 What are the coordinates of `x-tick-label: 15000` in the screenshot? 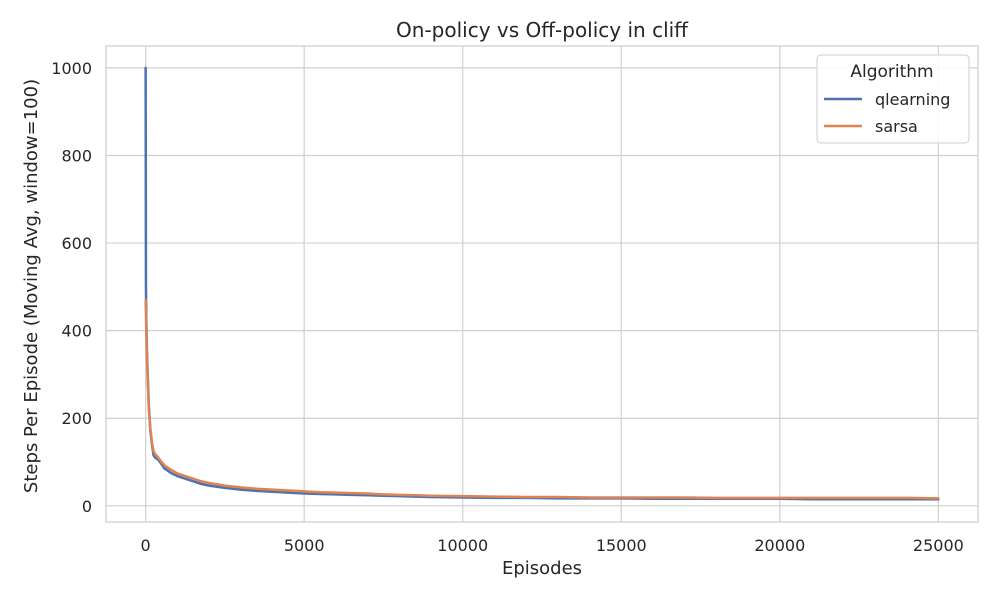 It's located at (621, 545).